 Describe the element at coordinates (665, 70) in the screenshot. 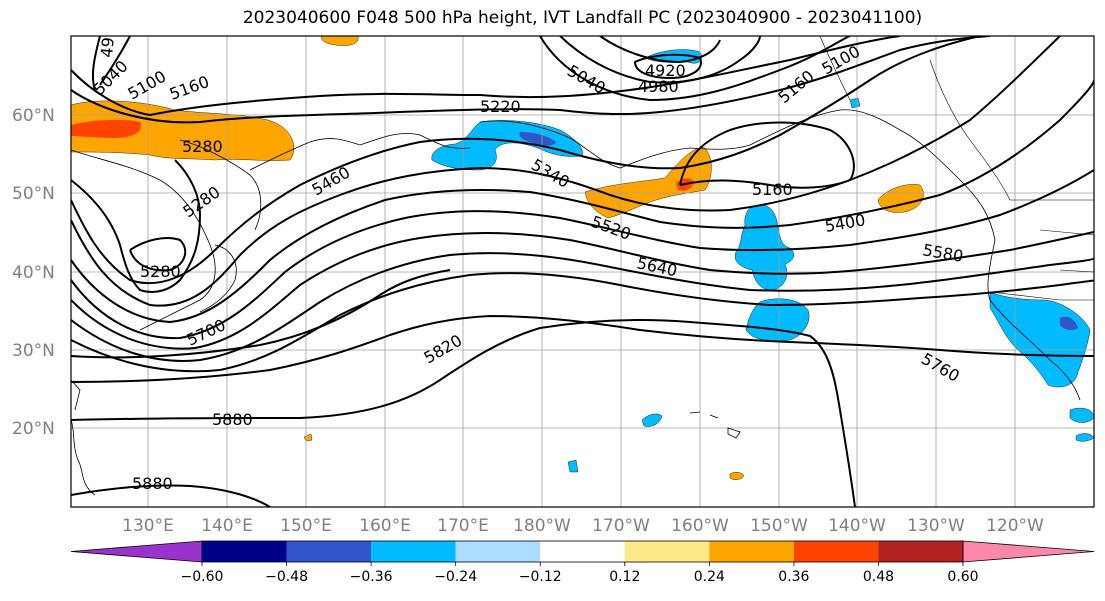

I see `contour-label: 4920` at that location.